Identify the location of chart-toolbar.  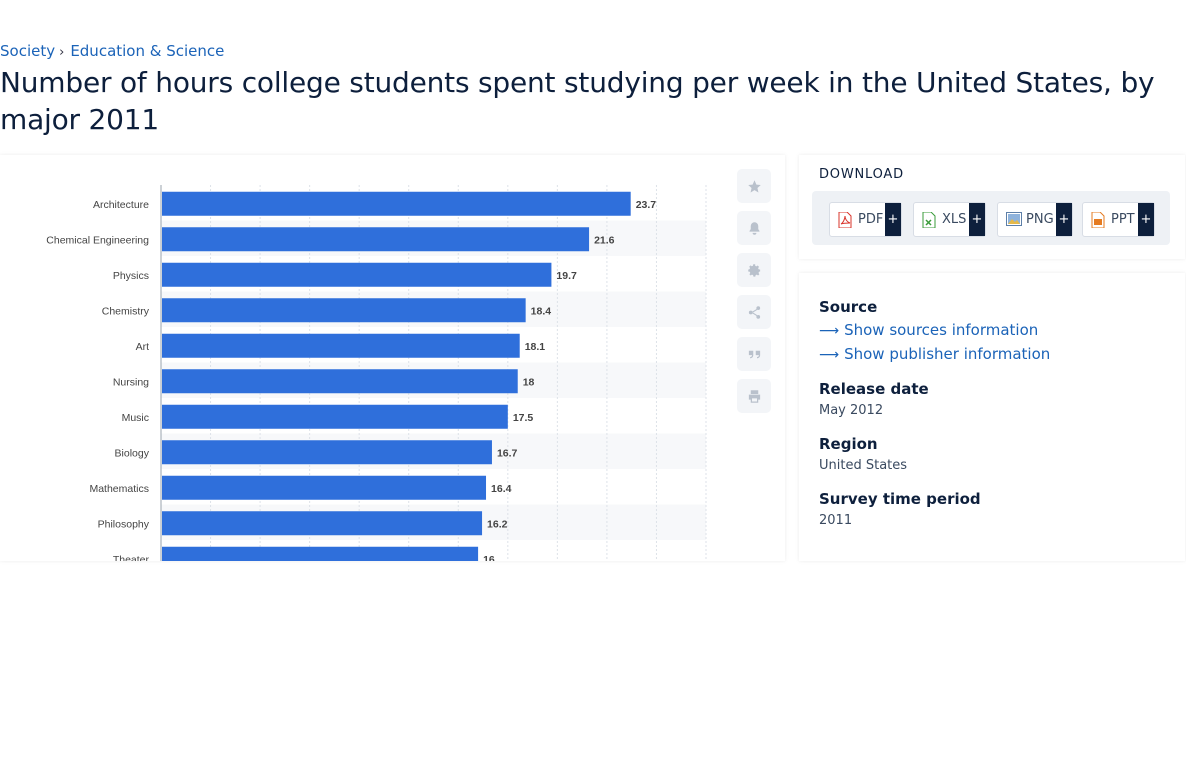
(755, 295).